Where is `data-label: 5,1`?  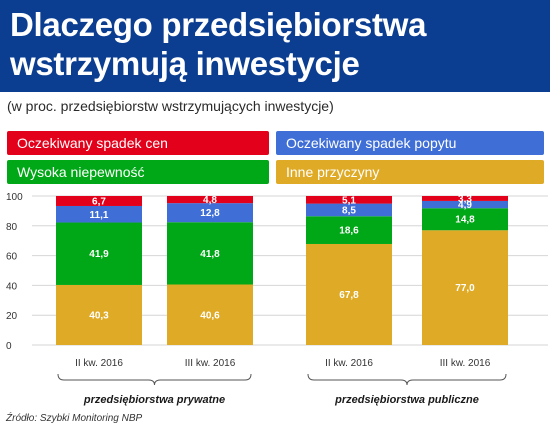
data-label: 5,1 is located at coordinates (349, 200).